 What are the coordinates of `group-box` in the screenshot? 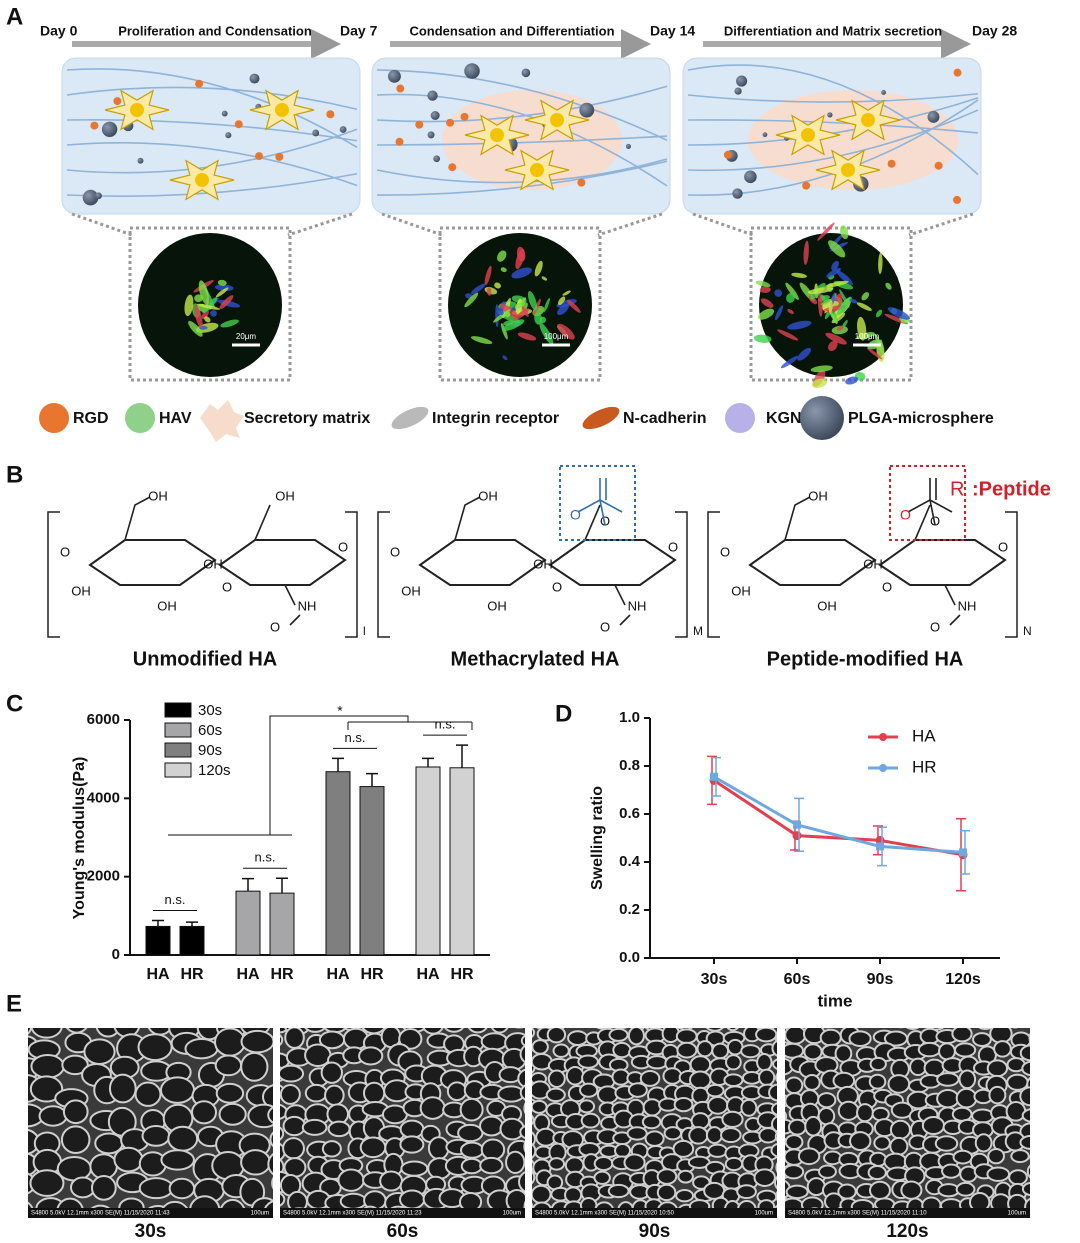 It's located at (927, 503).